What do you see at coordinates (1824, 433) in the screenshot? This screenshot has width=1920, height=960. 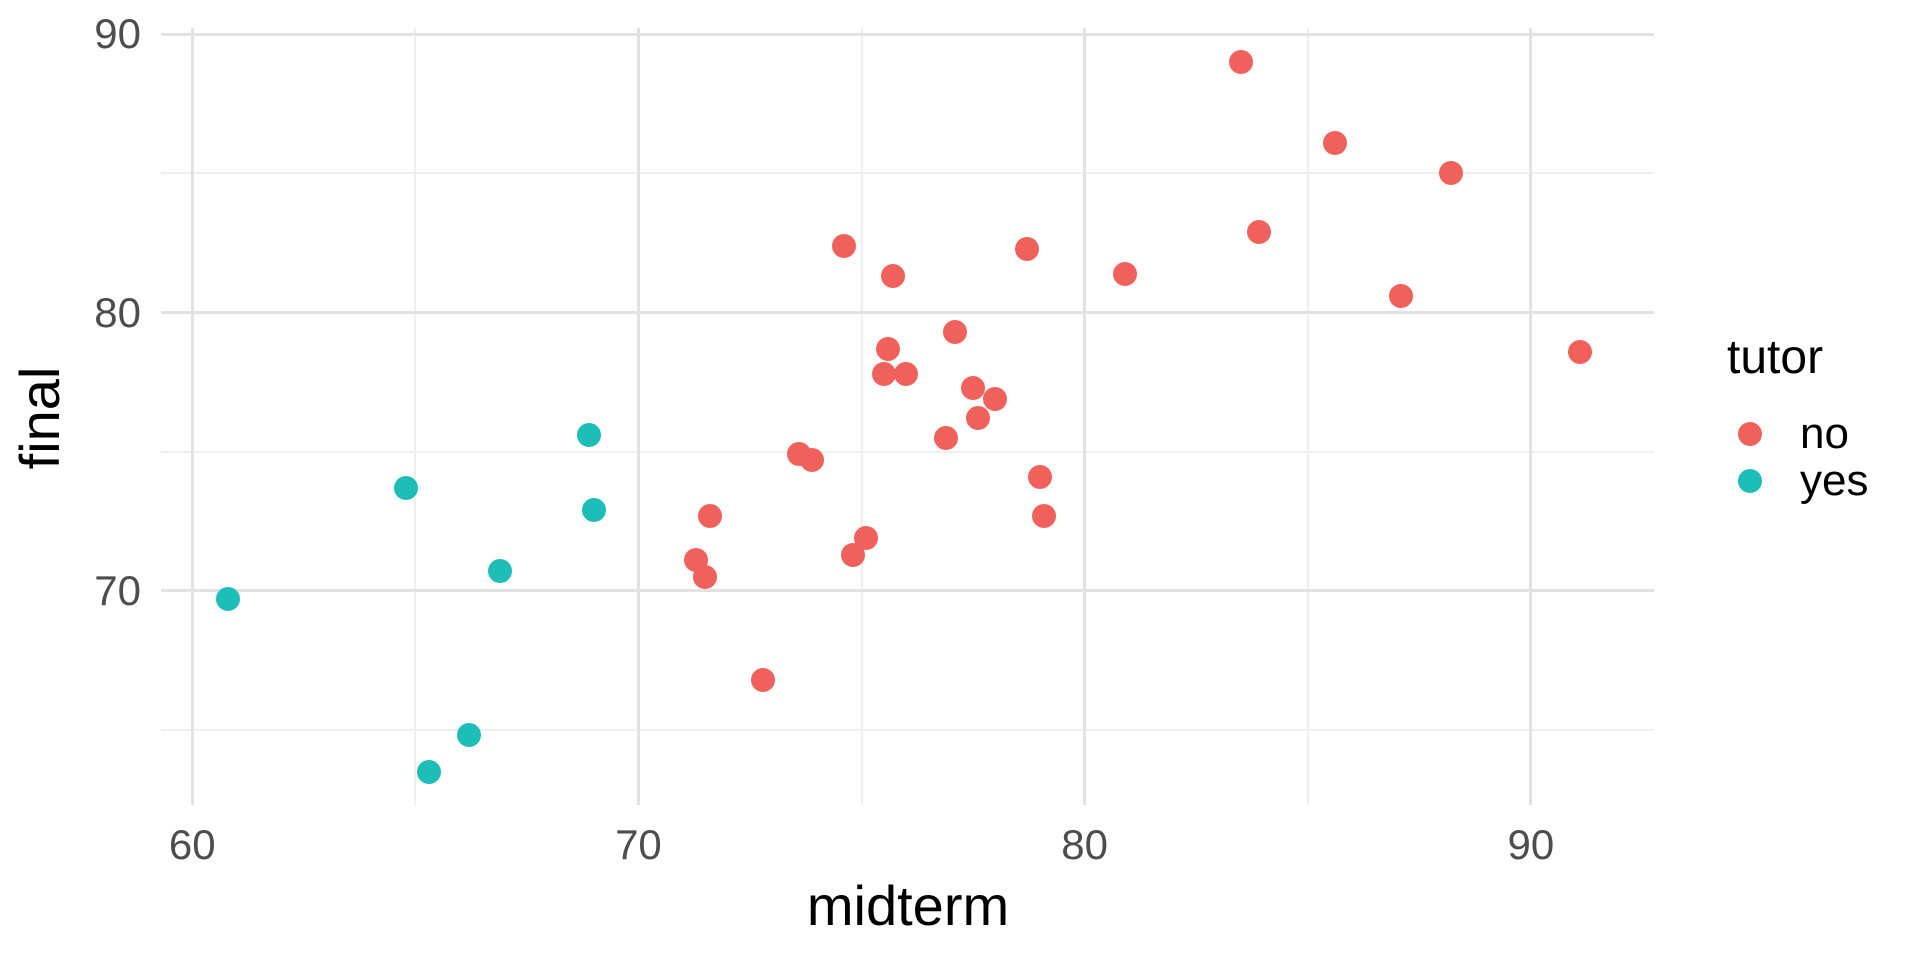 I see `legend-item-label: no` at bounding box center [1824, 433].